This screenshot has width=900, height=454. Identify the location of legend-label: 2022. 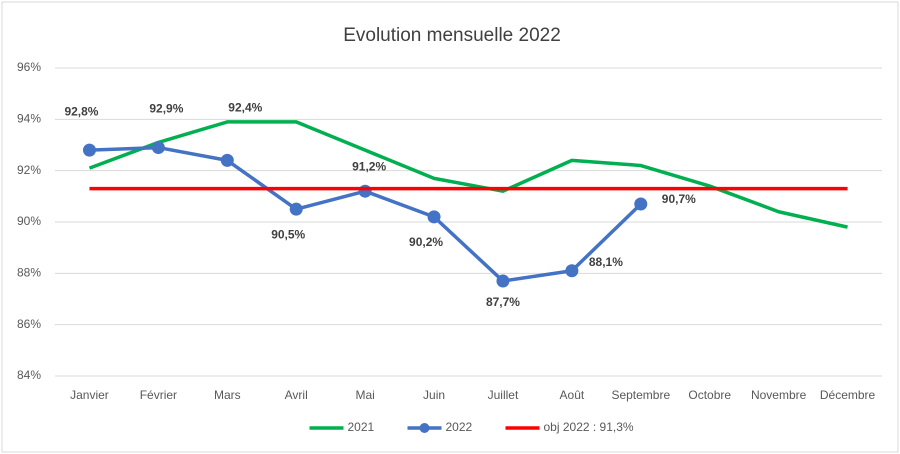
(459, 427).